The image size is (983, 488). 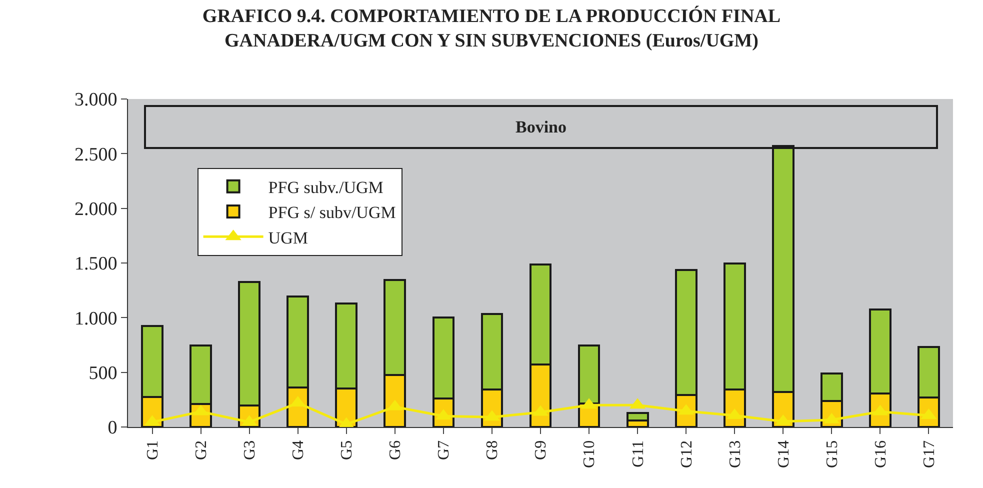 I want to click on x-tick-label: G9, so click(x=541, y=450).